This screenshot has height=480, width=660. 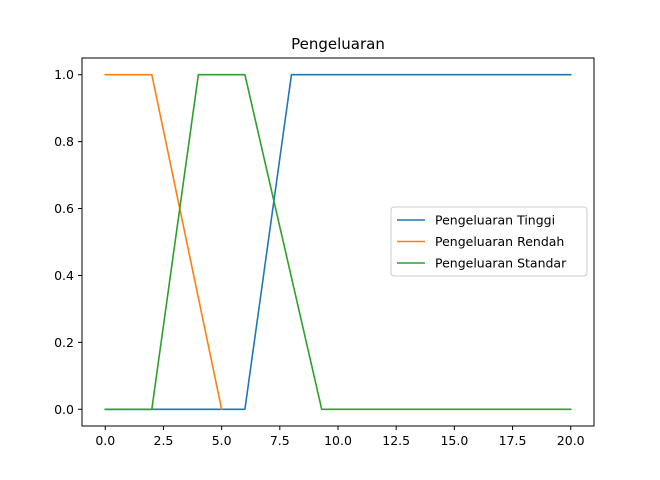 What do you see at coordinates (164, 440) in the screenshot?
I see `x-tick-label: 2.5` at bounding box center [164, 440].